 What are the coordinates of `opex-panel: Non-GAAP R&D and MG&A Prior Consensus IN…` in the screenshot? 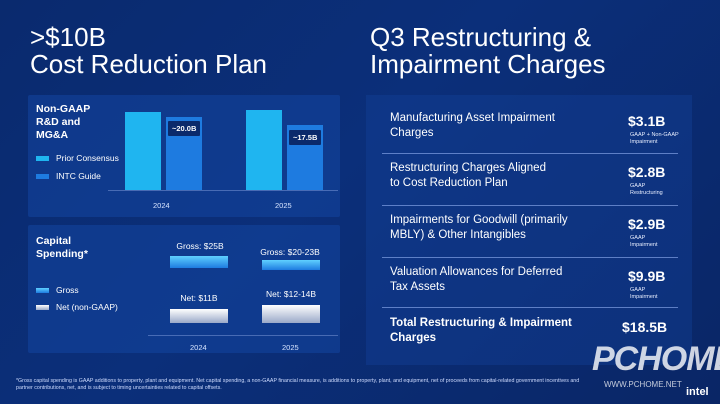 It's located at (184, 156).